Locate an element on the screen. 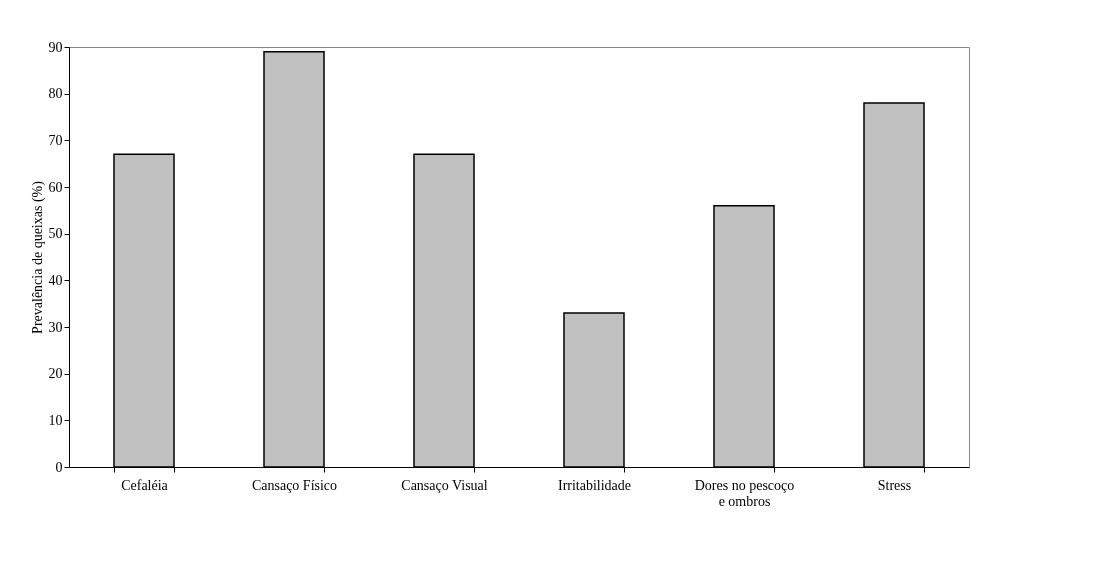  x-tick-label: Irritabilidade is located at coordinates (594, 485).